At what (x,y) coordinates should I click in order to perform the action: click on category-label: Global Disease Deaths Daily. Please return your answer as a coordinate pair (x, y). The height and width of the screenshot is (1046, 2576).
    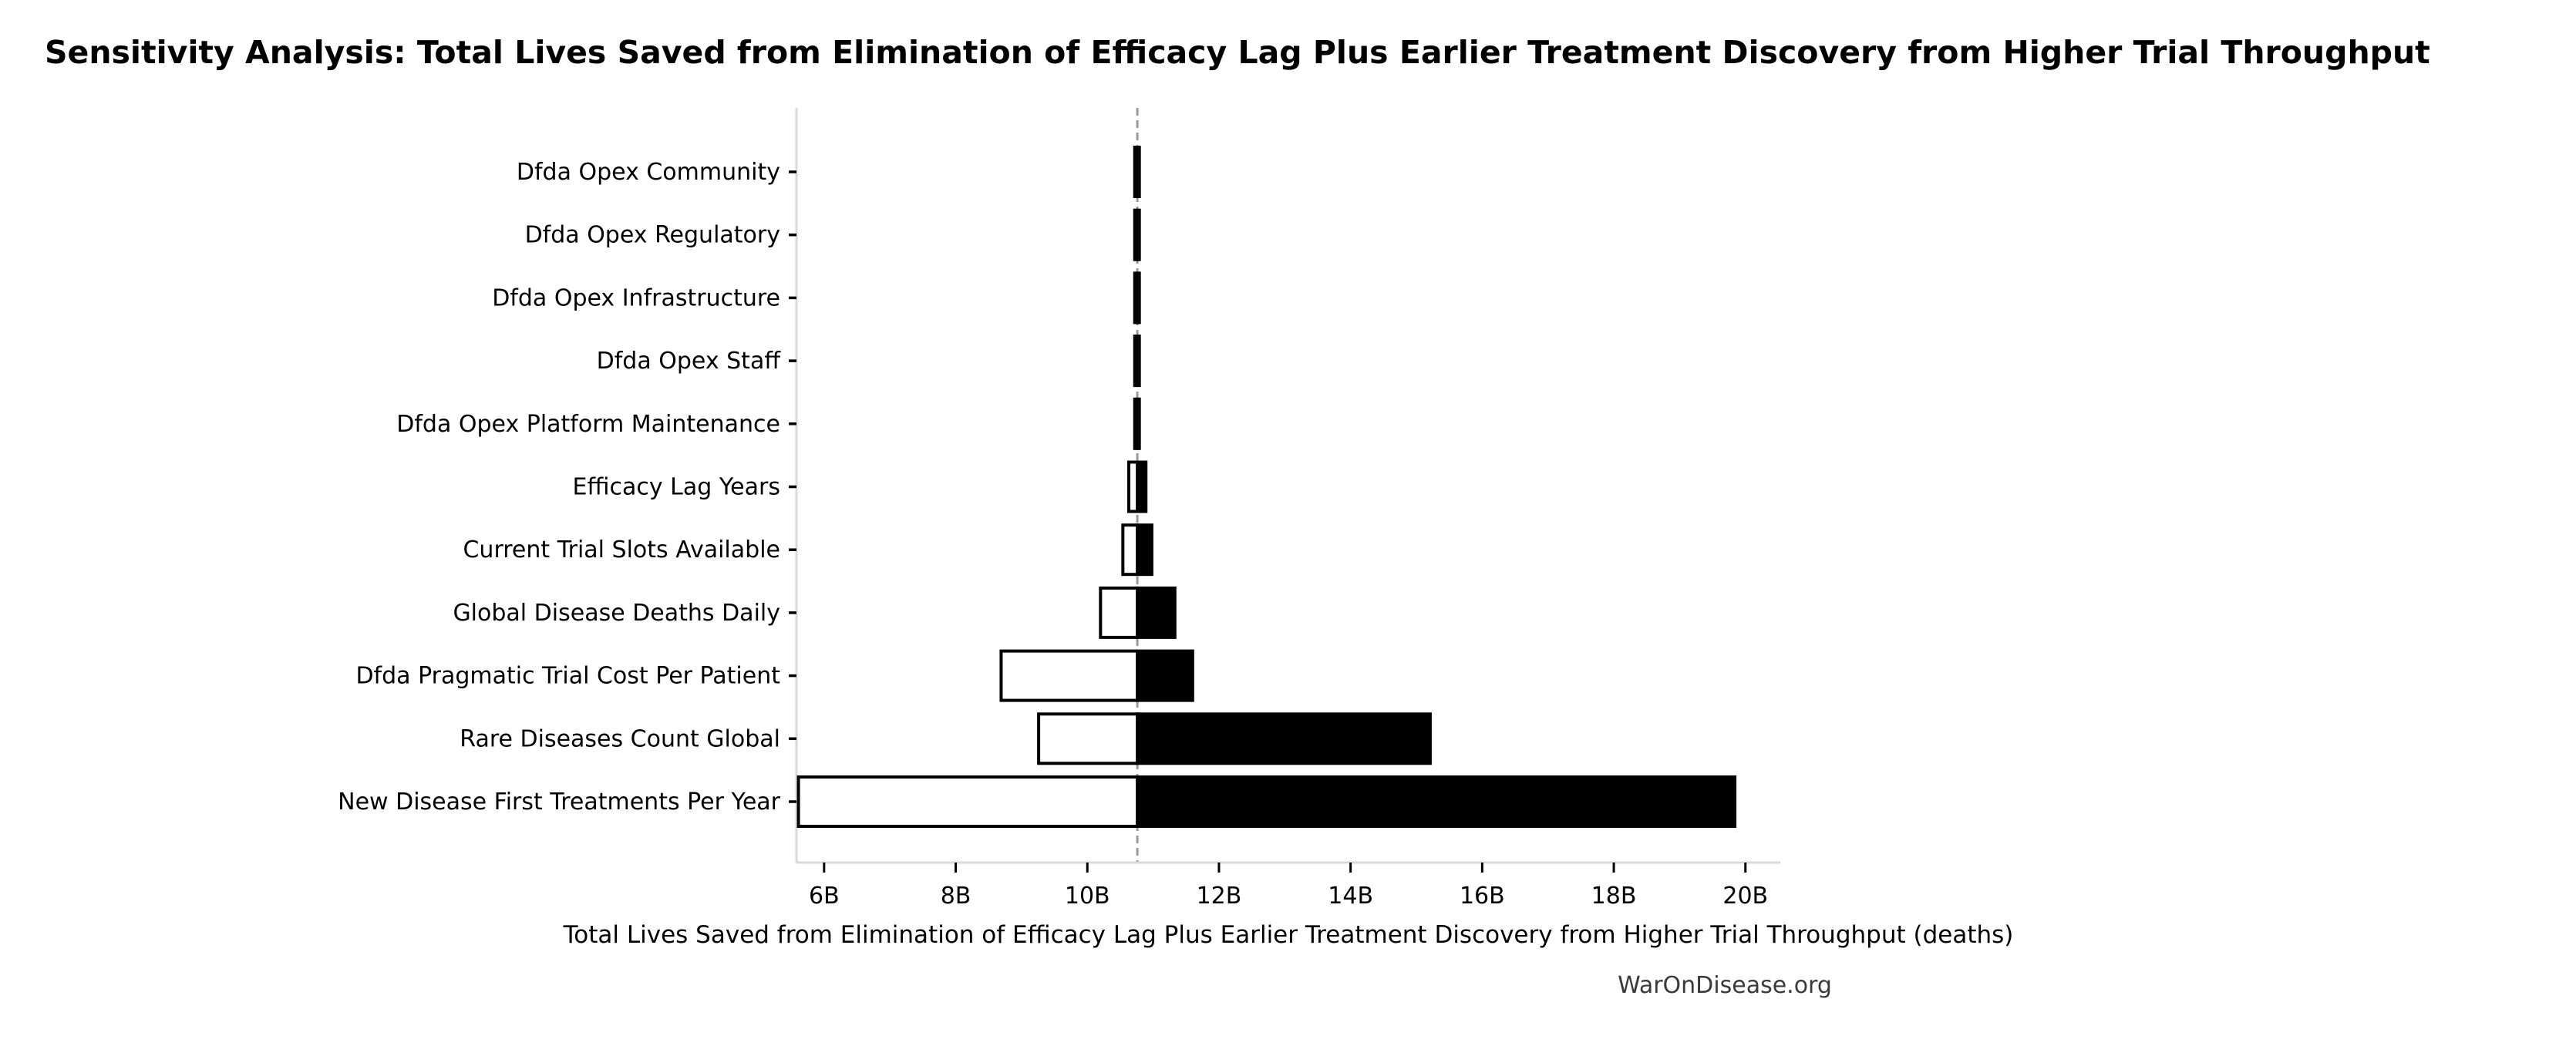
    Looking at the image, I should click on (616, 614).